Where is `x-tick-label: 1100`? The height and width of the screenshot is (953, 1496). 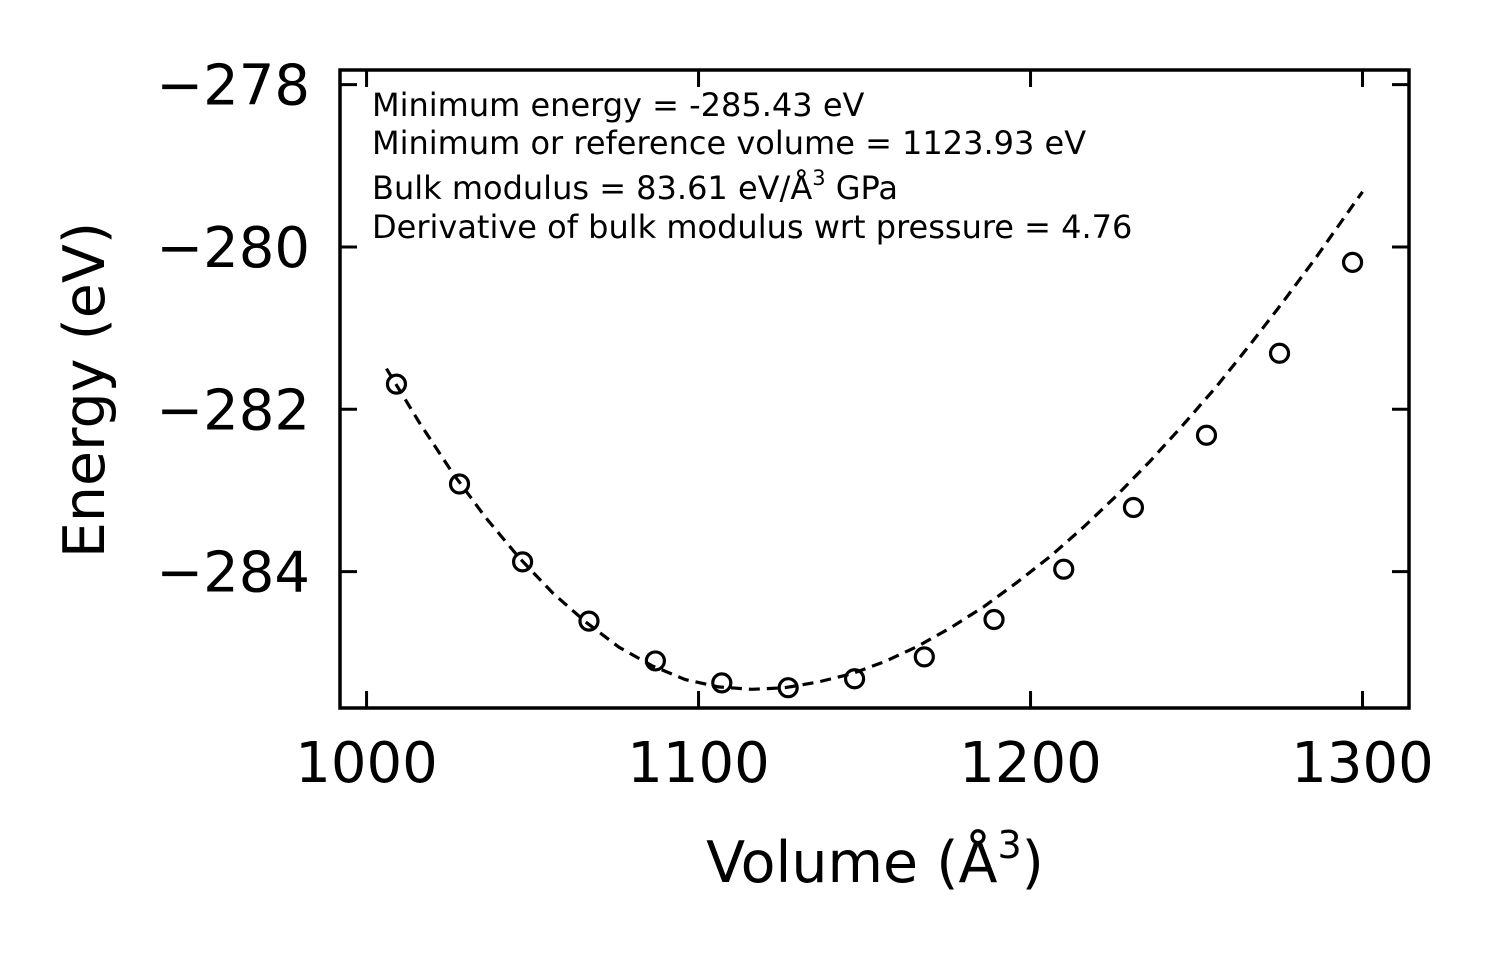
x-tick-label: 1100 is located at coordinates (698, 763).